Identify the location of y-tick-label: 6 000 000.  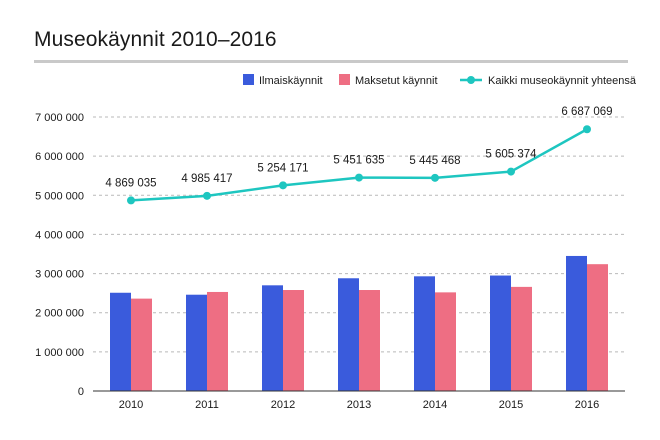
(59, 157).